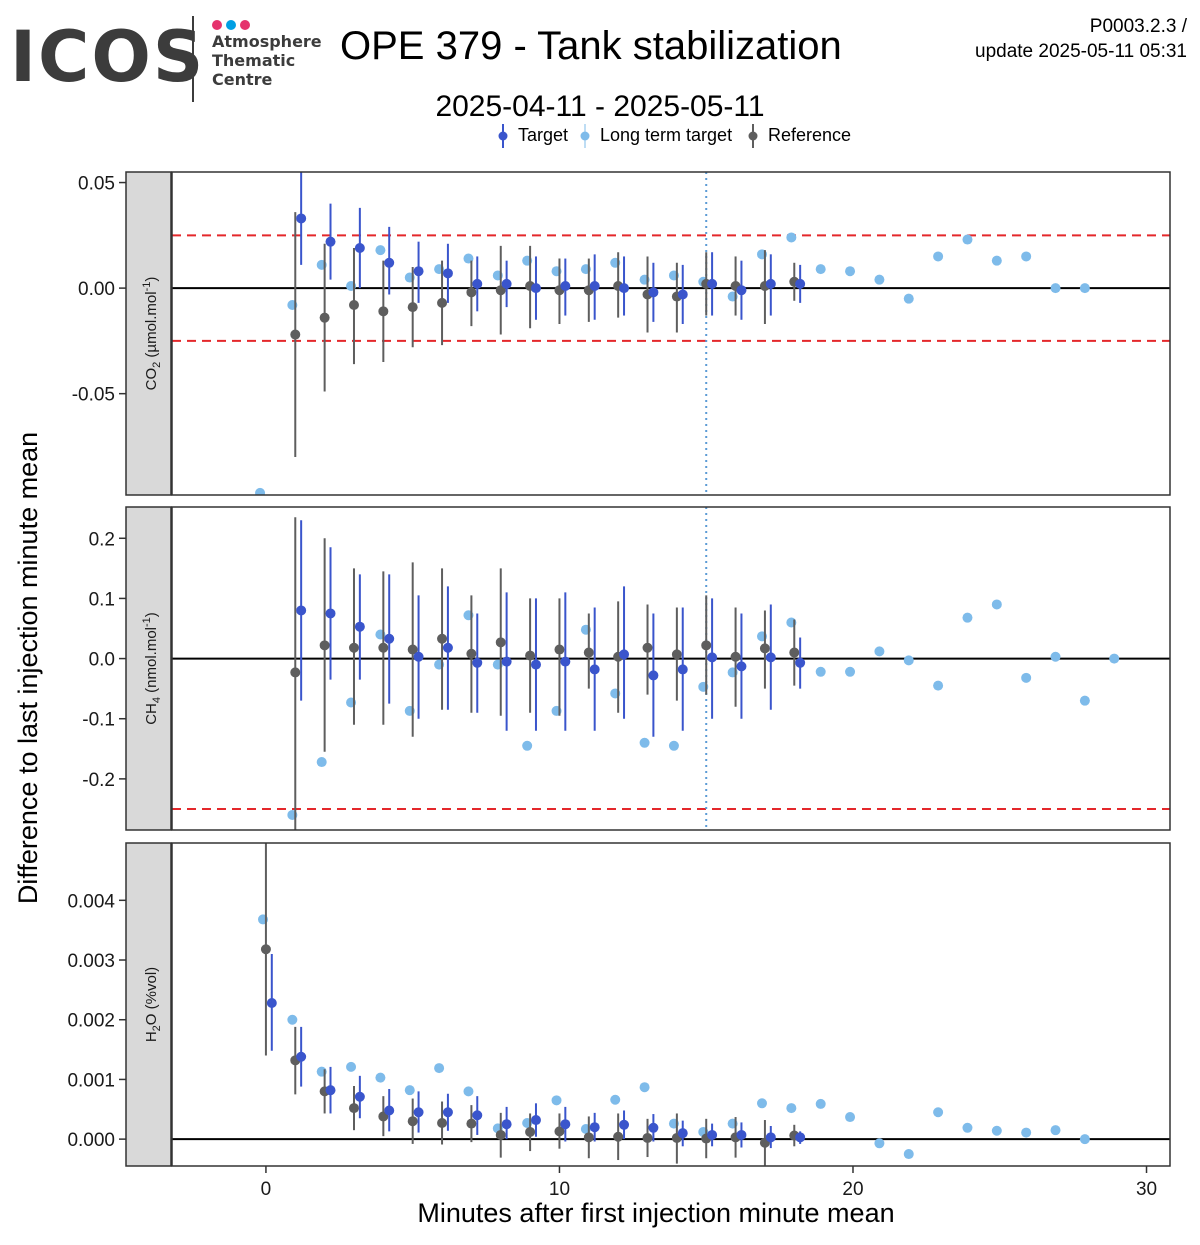  I want to click on strip-label-part: CH, so click(151, 714).